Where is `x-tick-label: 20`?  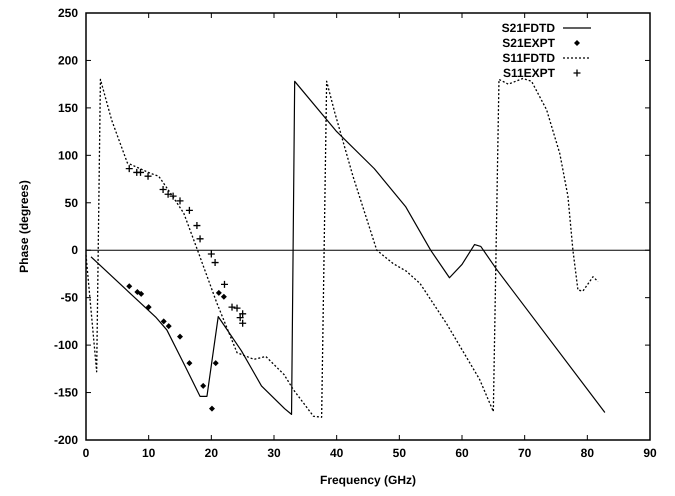 x-tick-label: 20 is located at coordinates (211, 453).